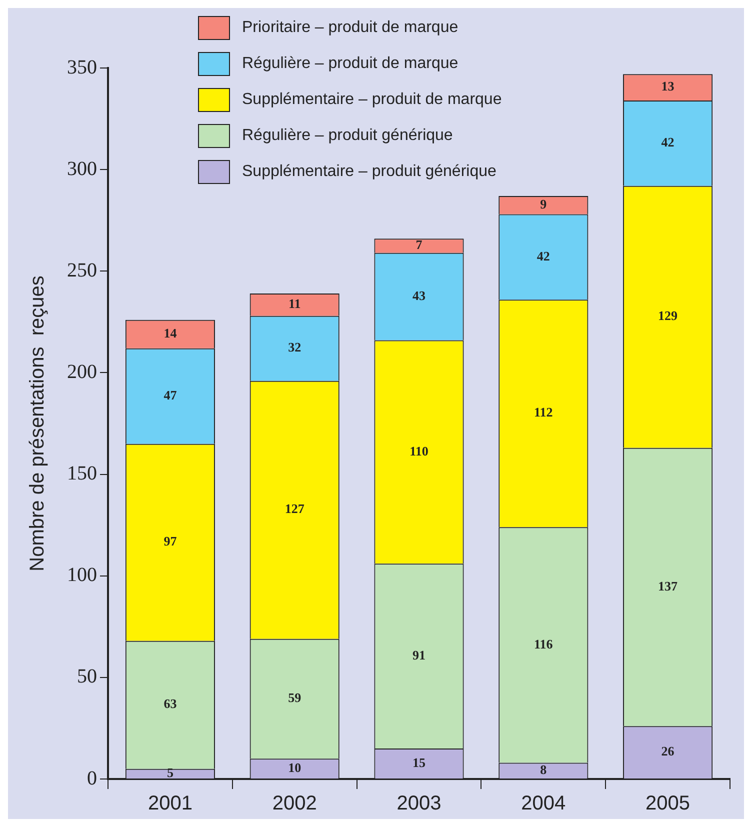 This screenshot has height=827, width=752. Describe the element at coordinates (544, 769) in the screenshot. I see `data-label: 8` at that location.